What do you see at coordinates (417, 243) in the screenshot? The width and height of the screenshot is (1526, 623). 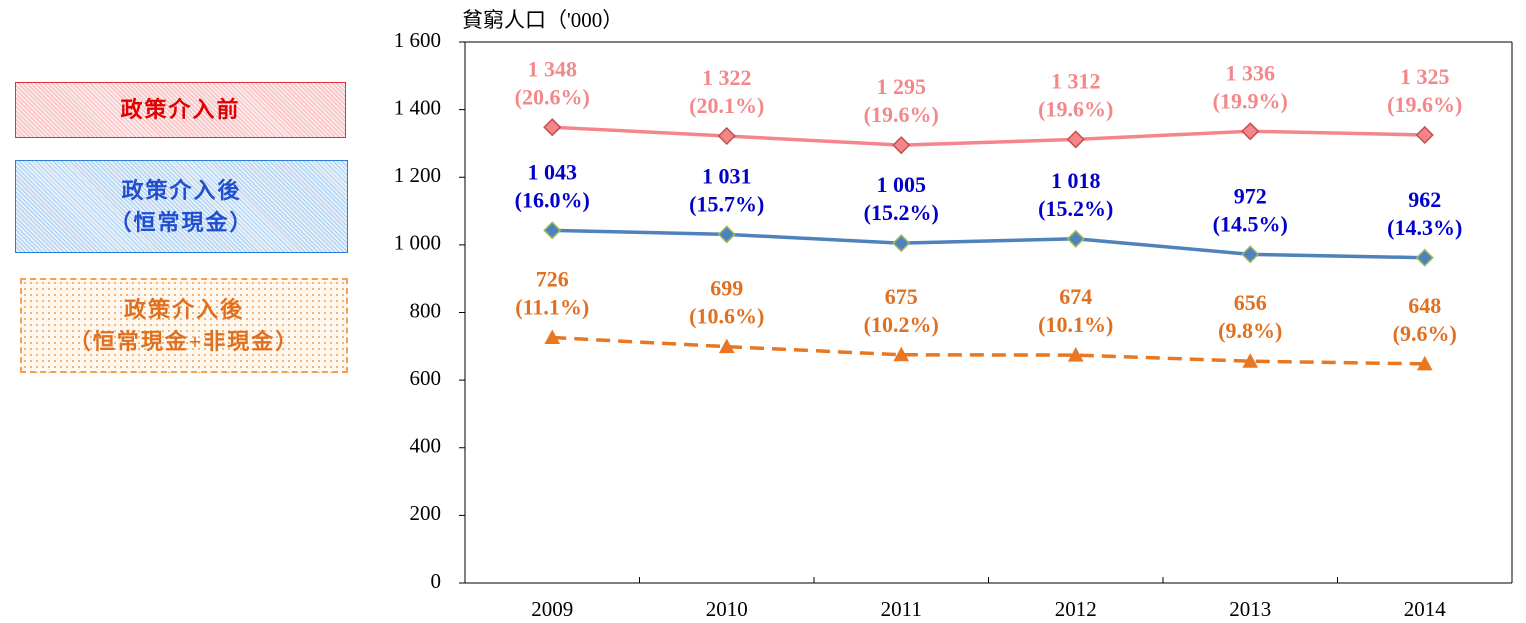 I see `y-tick-label: 1 000` at bounding box center [417, 243].